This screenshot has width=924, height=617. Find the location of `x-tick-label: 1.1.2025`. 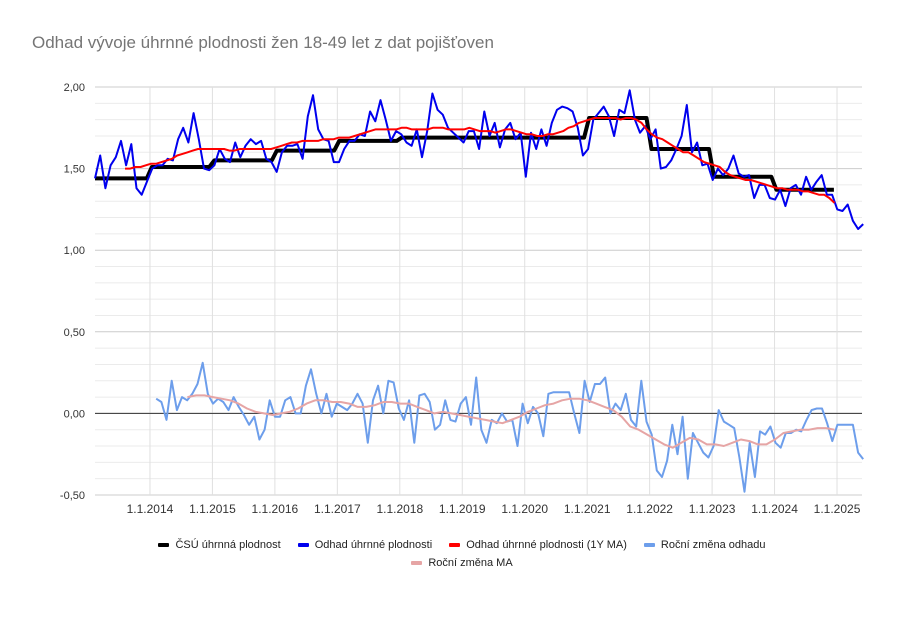

x-tick-label: 1.1.2025 is located at coordinates (837, 509).